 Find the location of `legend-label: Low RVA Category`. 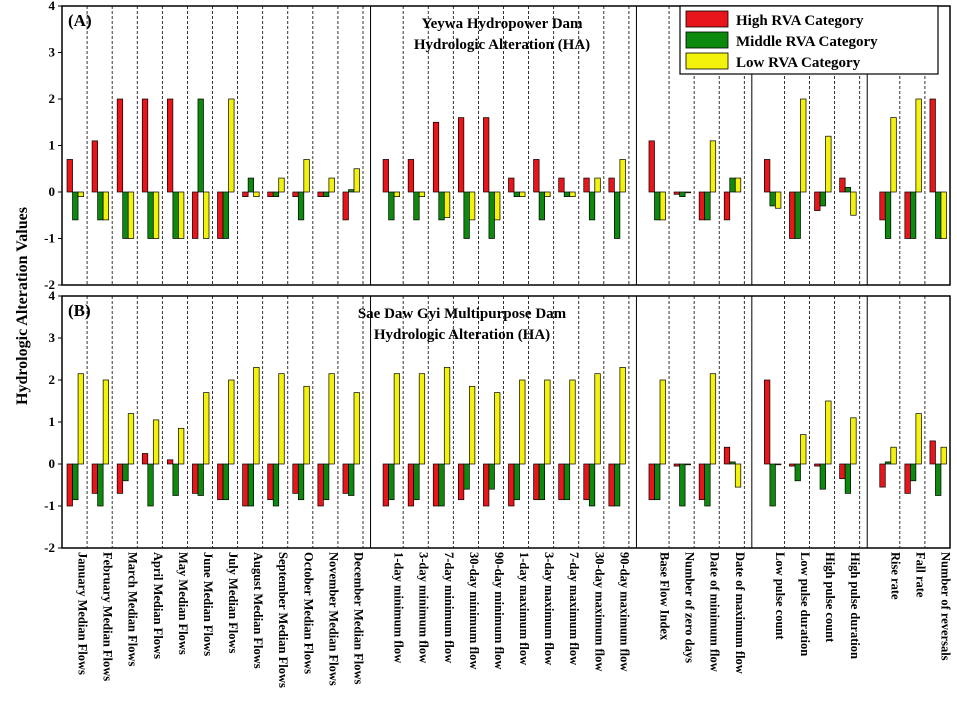

legend-label: Low RVA Category is located at coordinates (798, 63).